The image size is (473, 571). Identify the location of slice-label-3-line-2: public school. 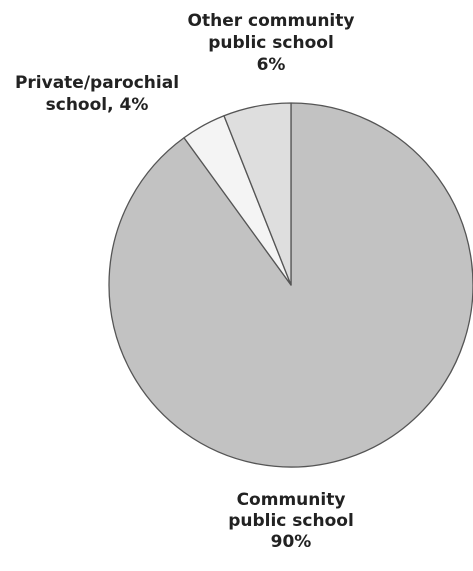
(271, 43).